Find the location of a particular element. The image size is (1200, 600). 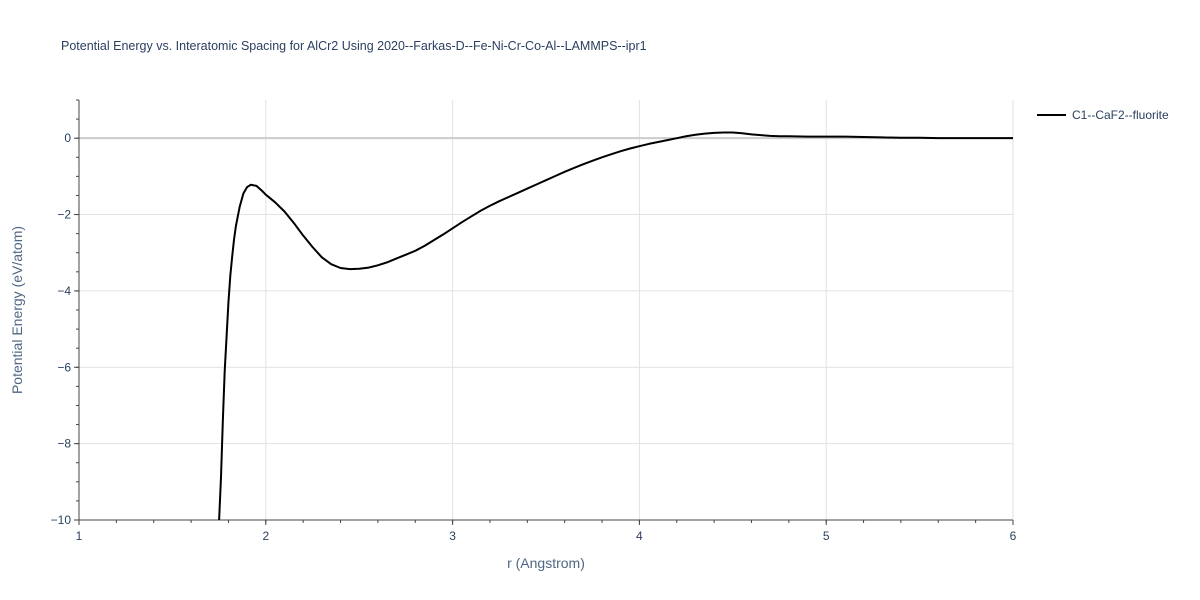

y-axis-title: Potential Energy (eV/atom) is located at coordinates (17, 310).